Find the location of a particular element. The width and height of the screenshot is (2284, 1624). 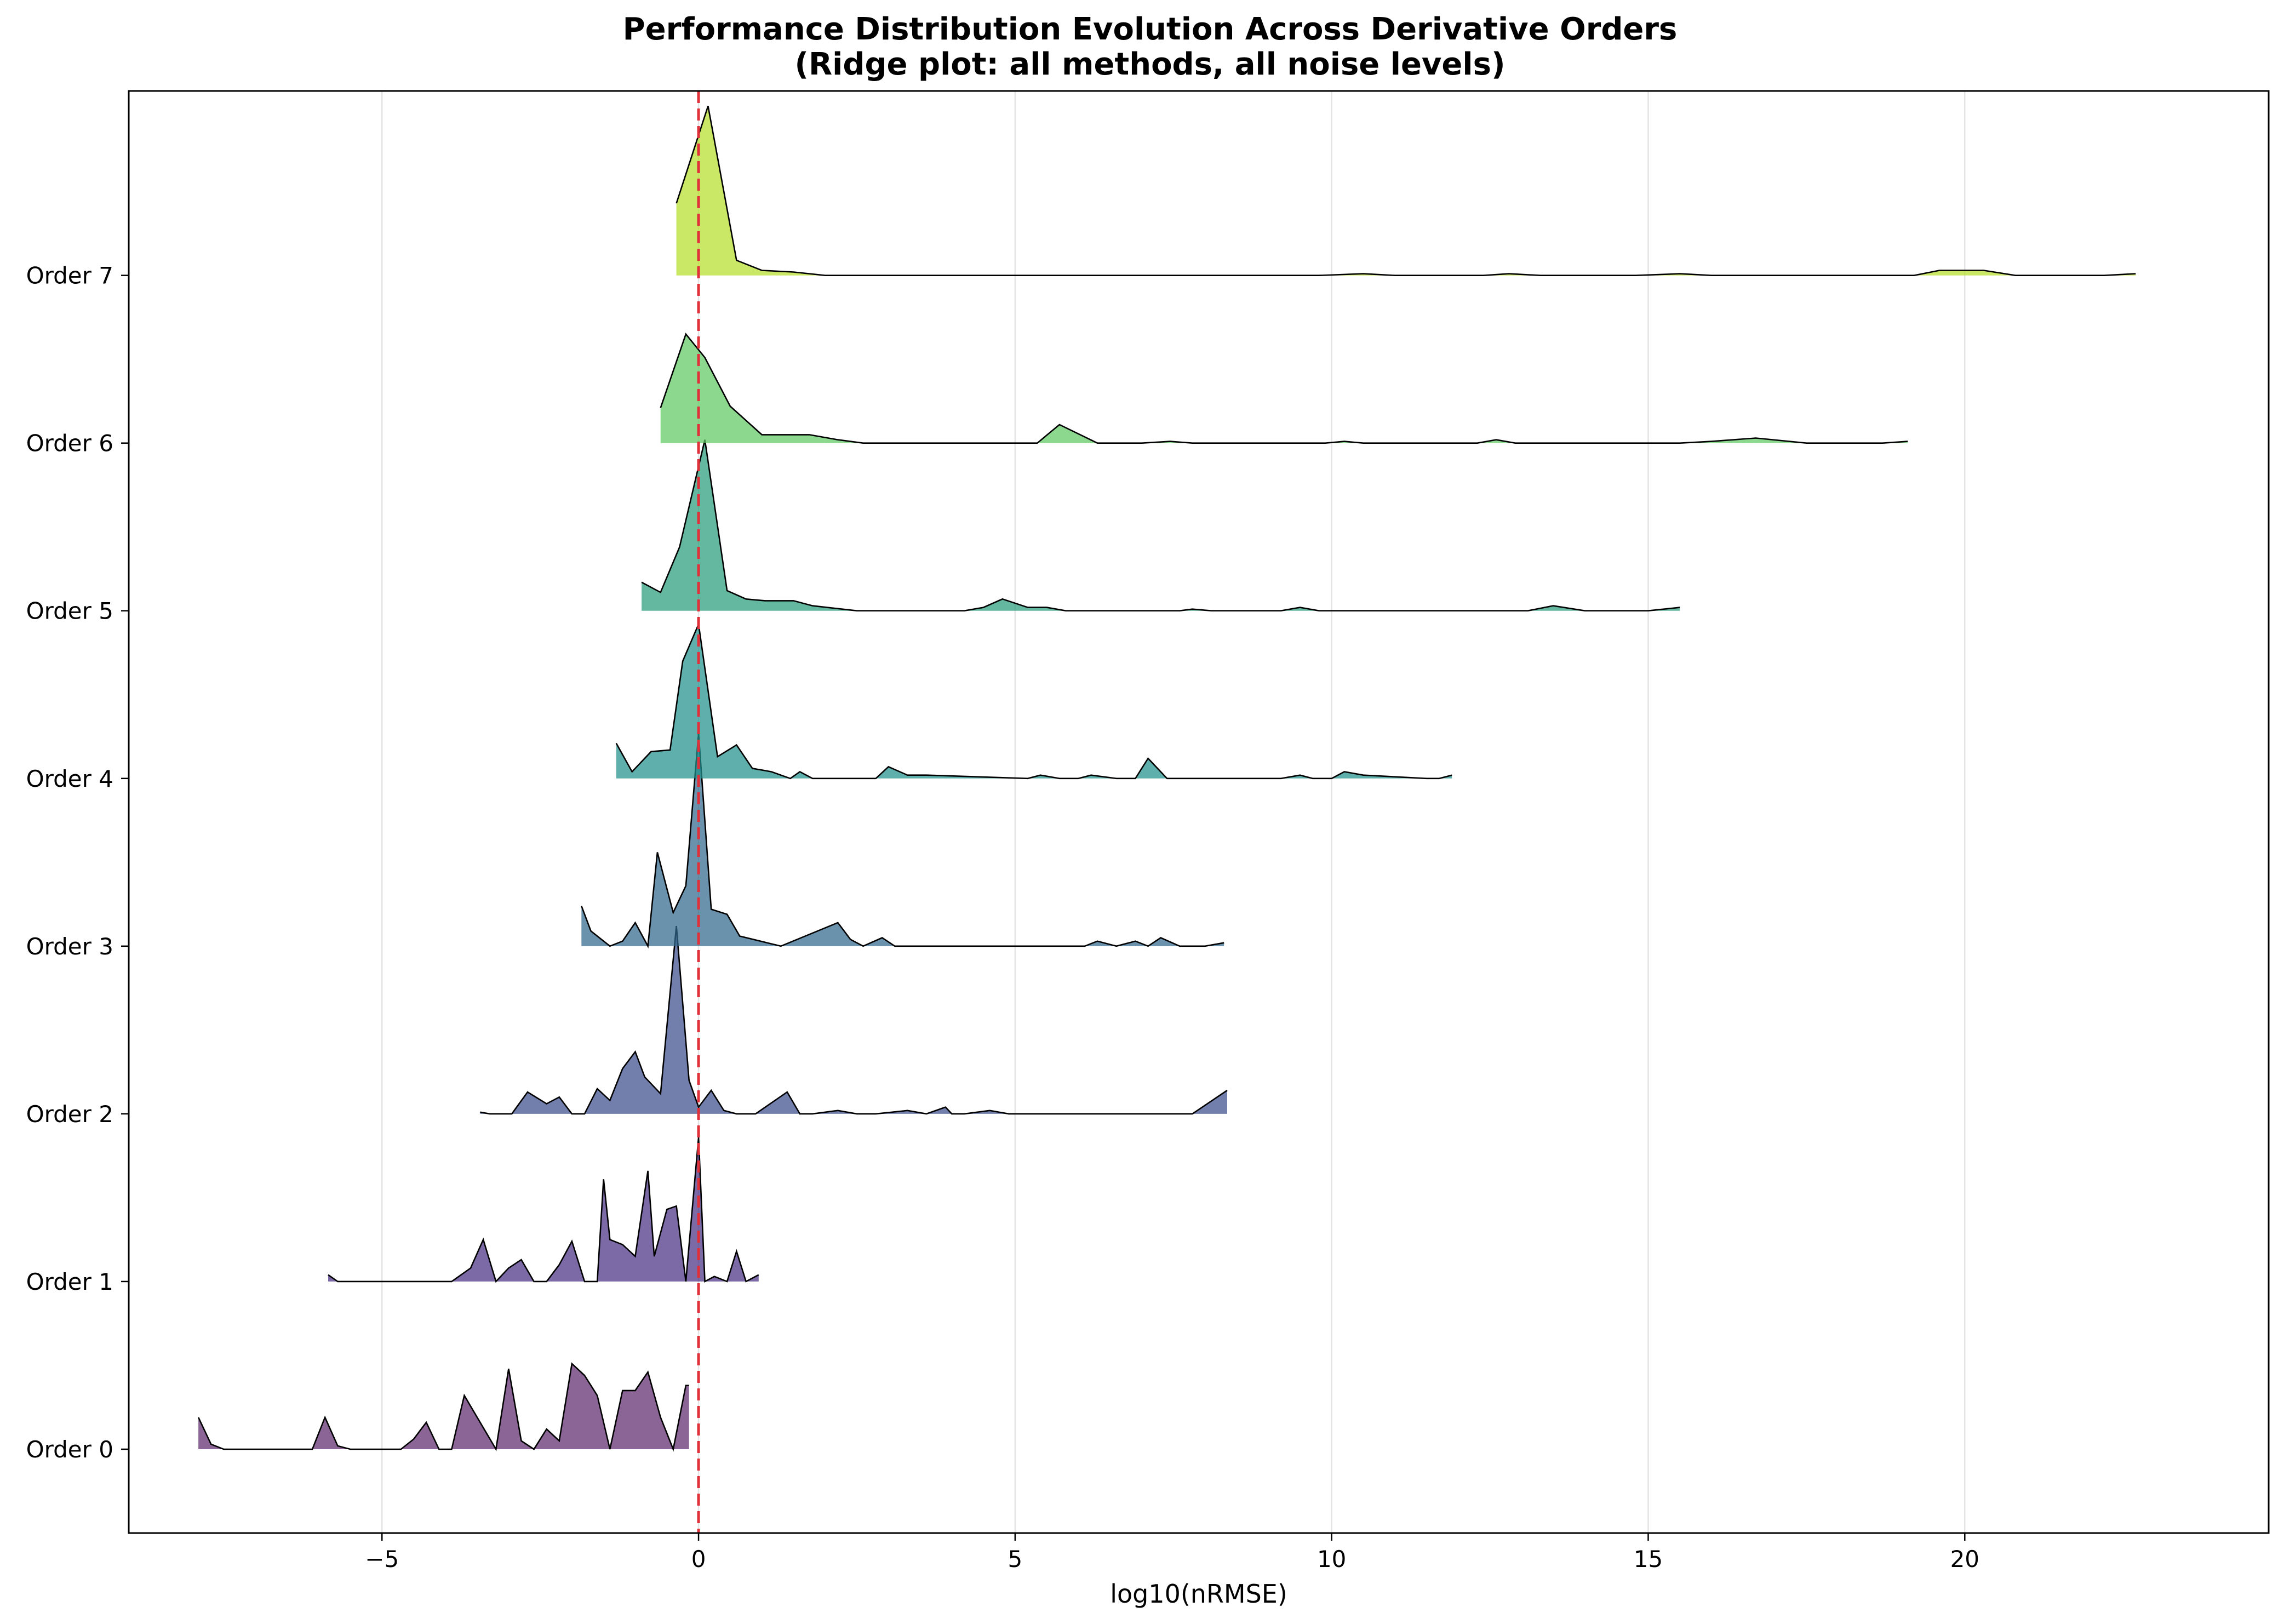

y-tick-label-2: Order 2 is located at coordinates (69, 1114).